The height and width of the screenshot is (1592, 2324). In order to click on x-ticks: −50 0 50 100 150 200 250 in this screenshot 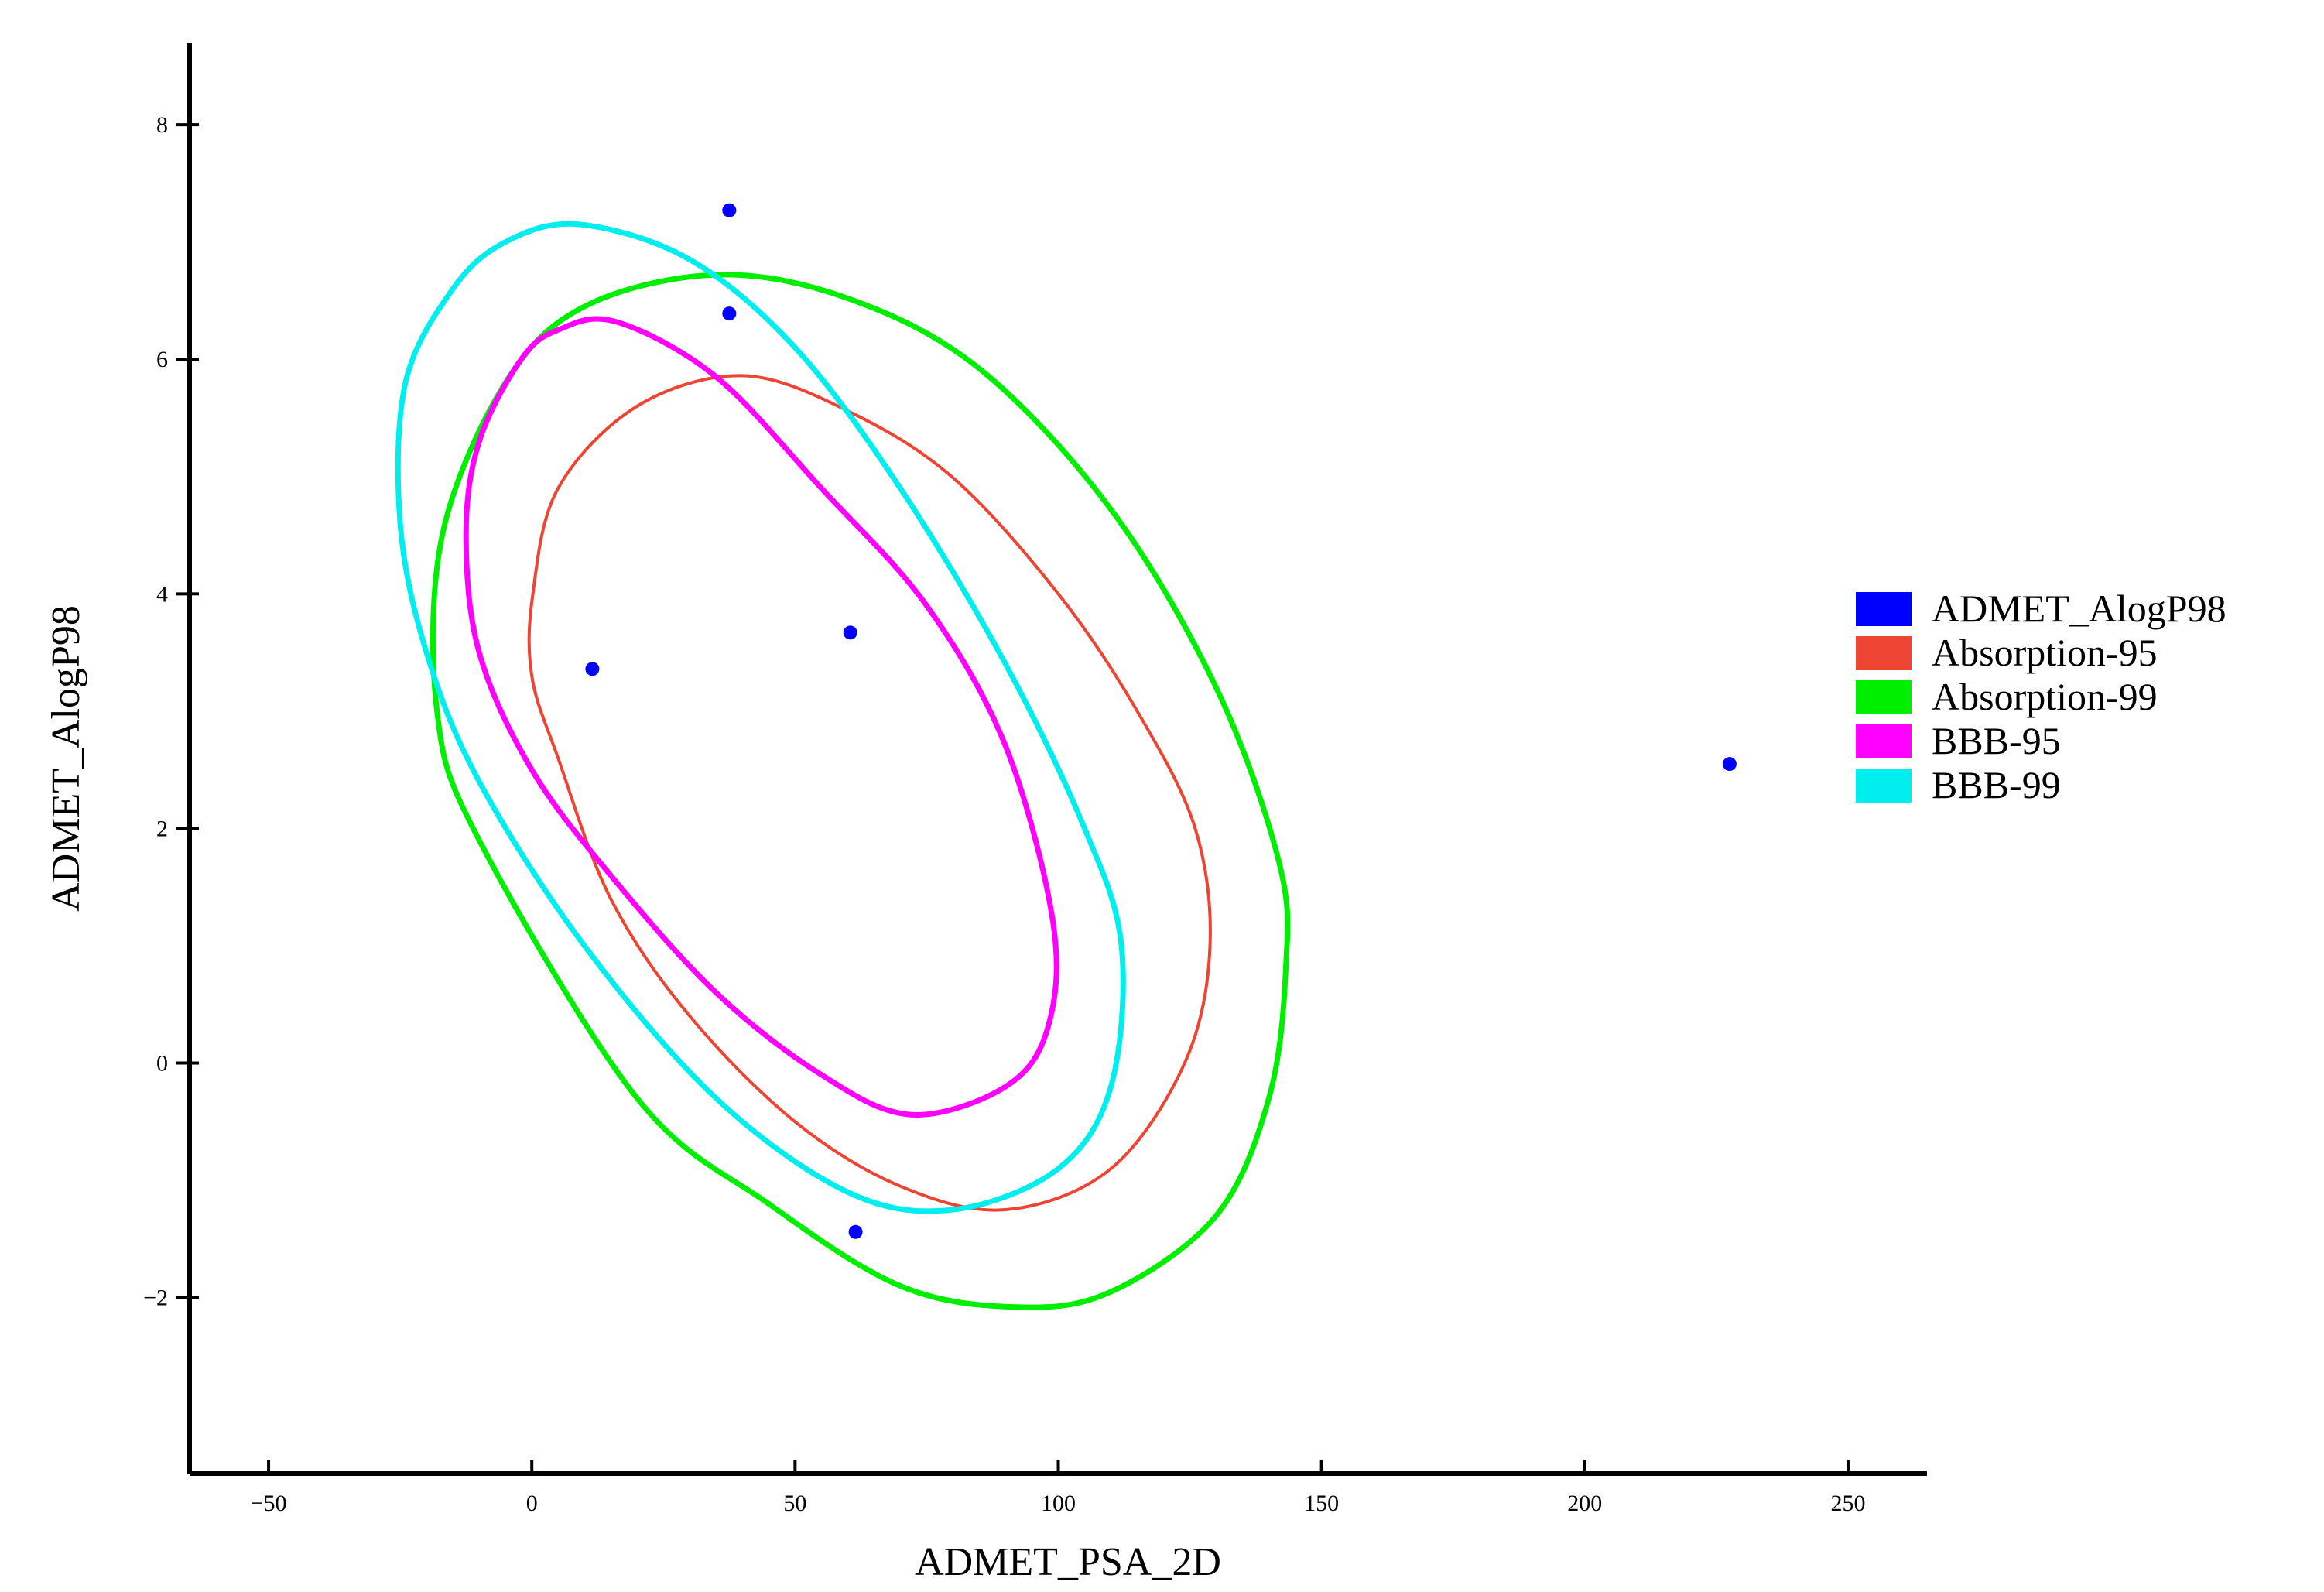, I will do `click(1058, 1488)`.